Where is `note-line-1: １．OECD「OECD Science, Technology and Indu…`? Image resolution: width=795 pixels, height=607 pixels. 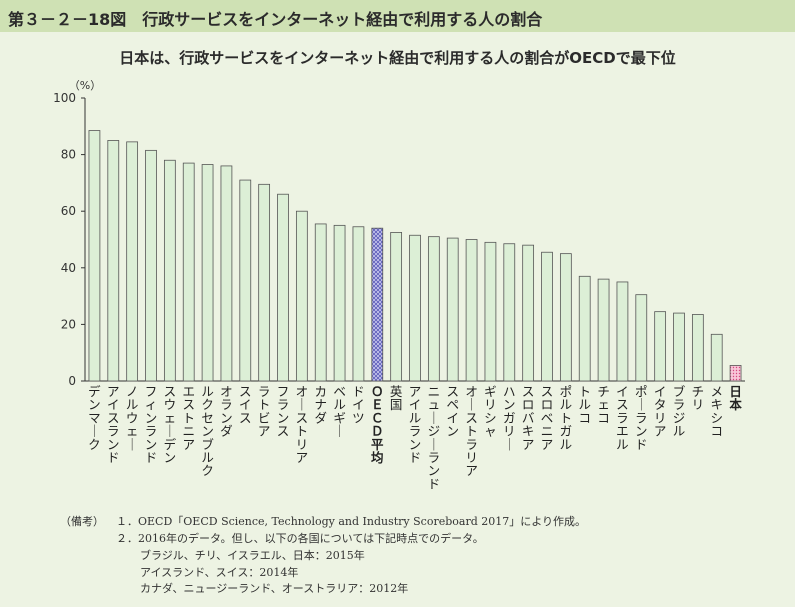 note-line-1: １．OECD「OECD Science, Technology and Indu… is located at coordinates (351, 521).